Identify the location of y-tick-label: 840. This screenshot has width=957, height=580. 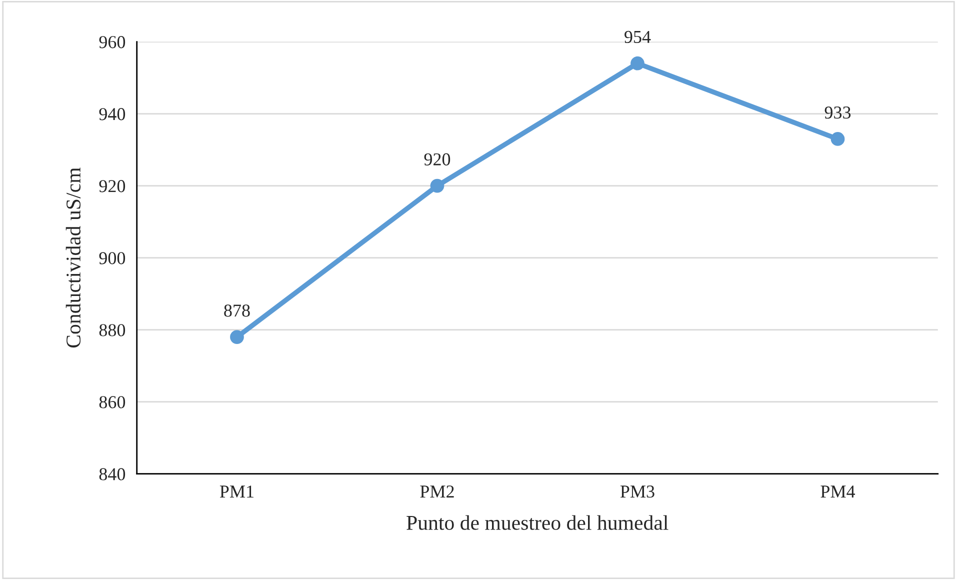
(112, 474).